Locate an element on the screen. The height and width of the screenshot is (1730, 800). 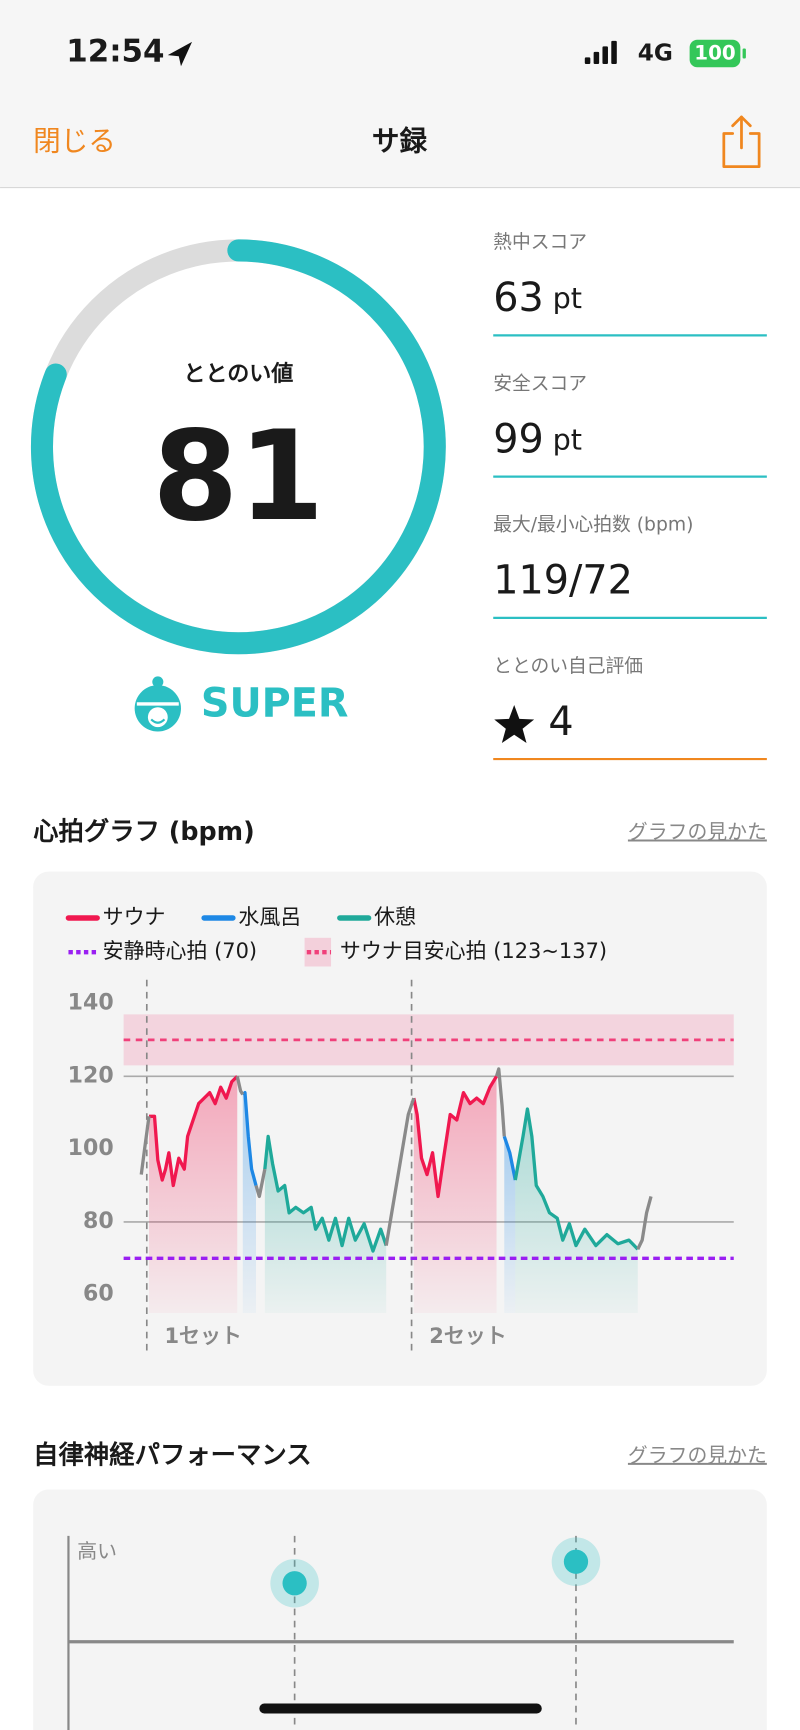
score-ring is located at coordinates (238, 447).